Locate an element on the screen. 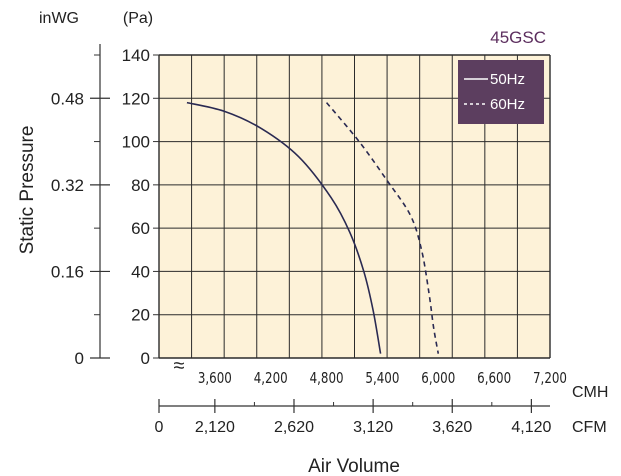  legend-box is located at coordinates (501, 92).